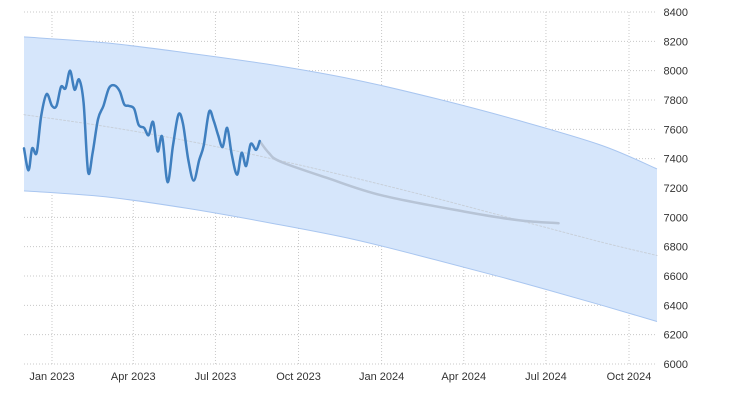 Image resolution: width=730 pixels, height=400 pixels. Describe the element at coordinates (676, 42) in the screenshot. I see `y-tick-label: 8200` at that location.